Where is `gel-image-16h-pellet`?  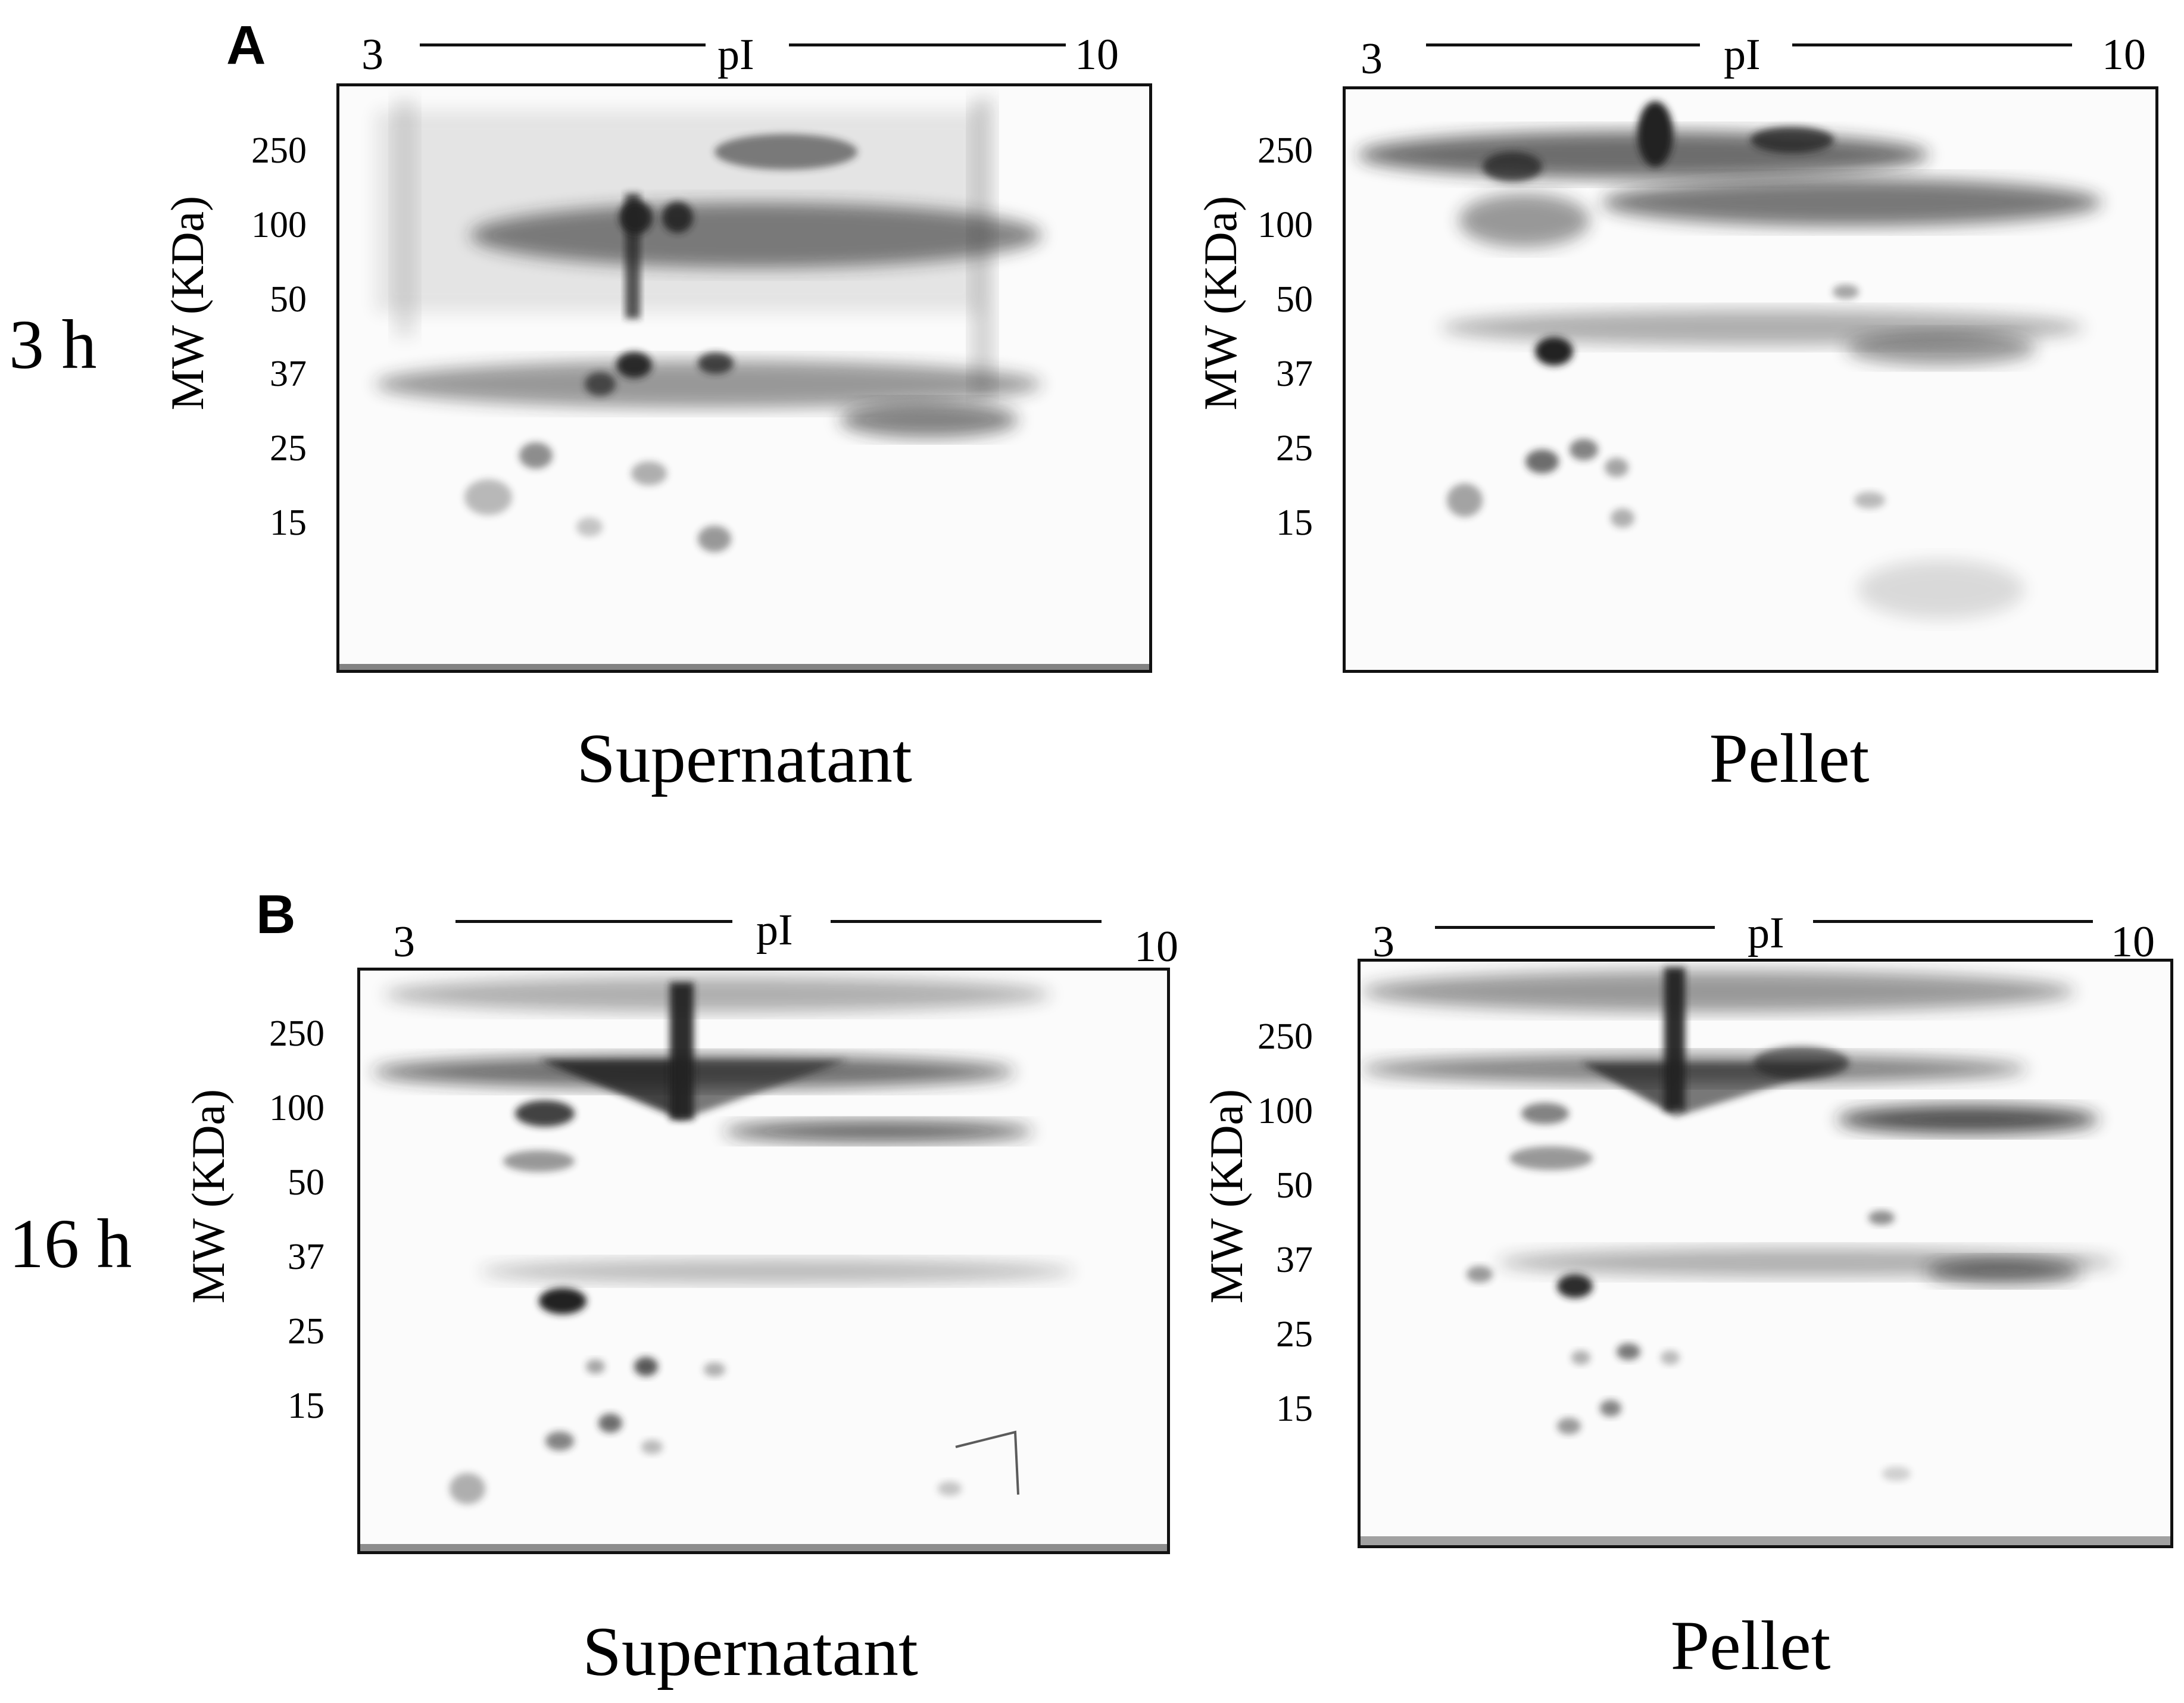
gel-image-16h-pellet is located at coordinates (1765, 1253).